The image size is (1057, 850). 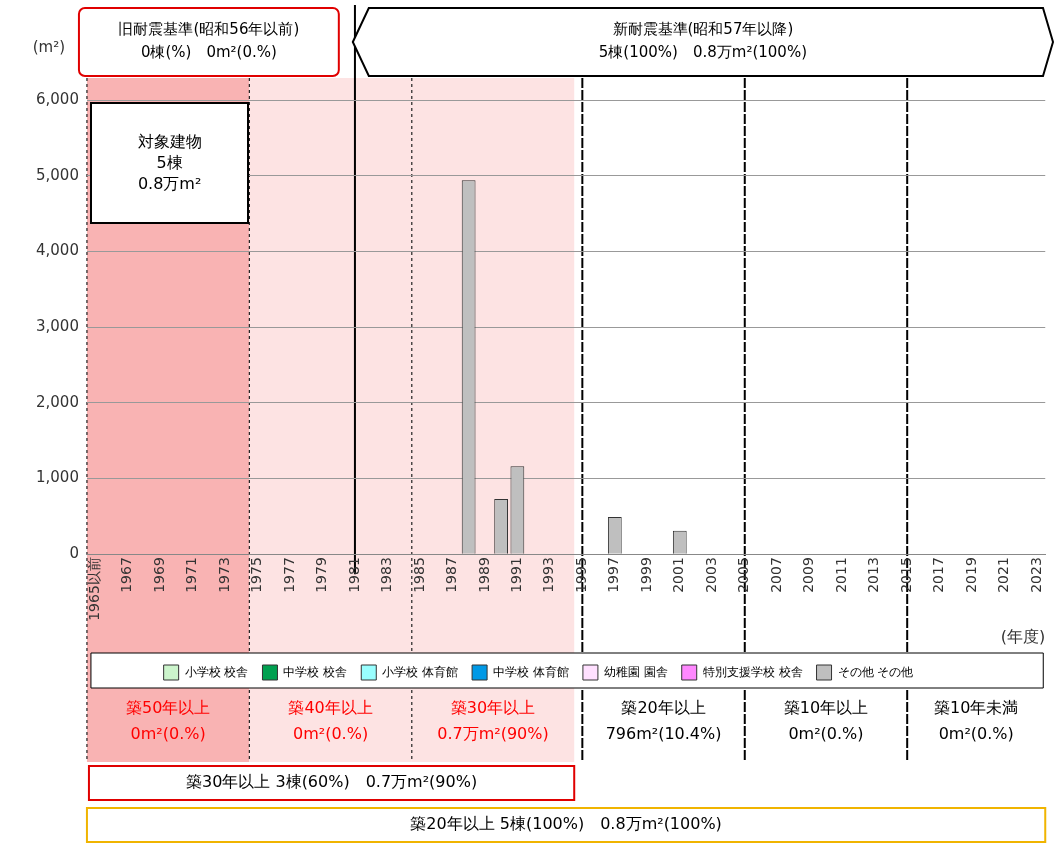 What do you see at coordinates (49, 46) in the screenshot?
I see `y-axis-title: (m²)` at bounding box center [49, 46].